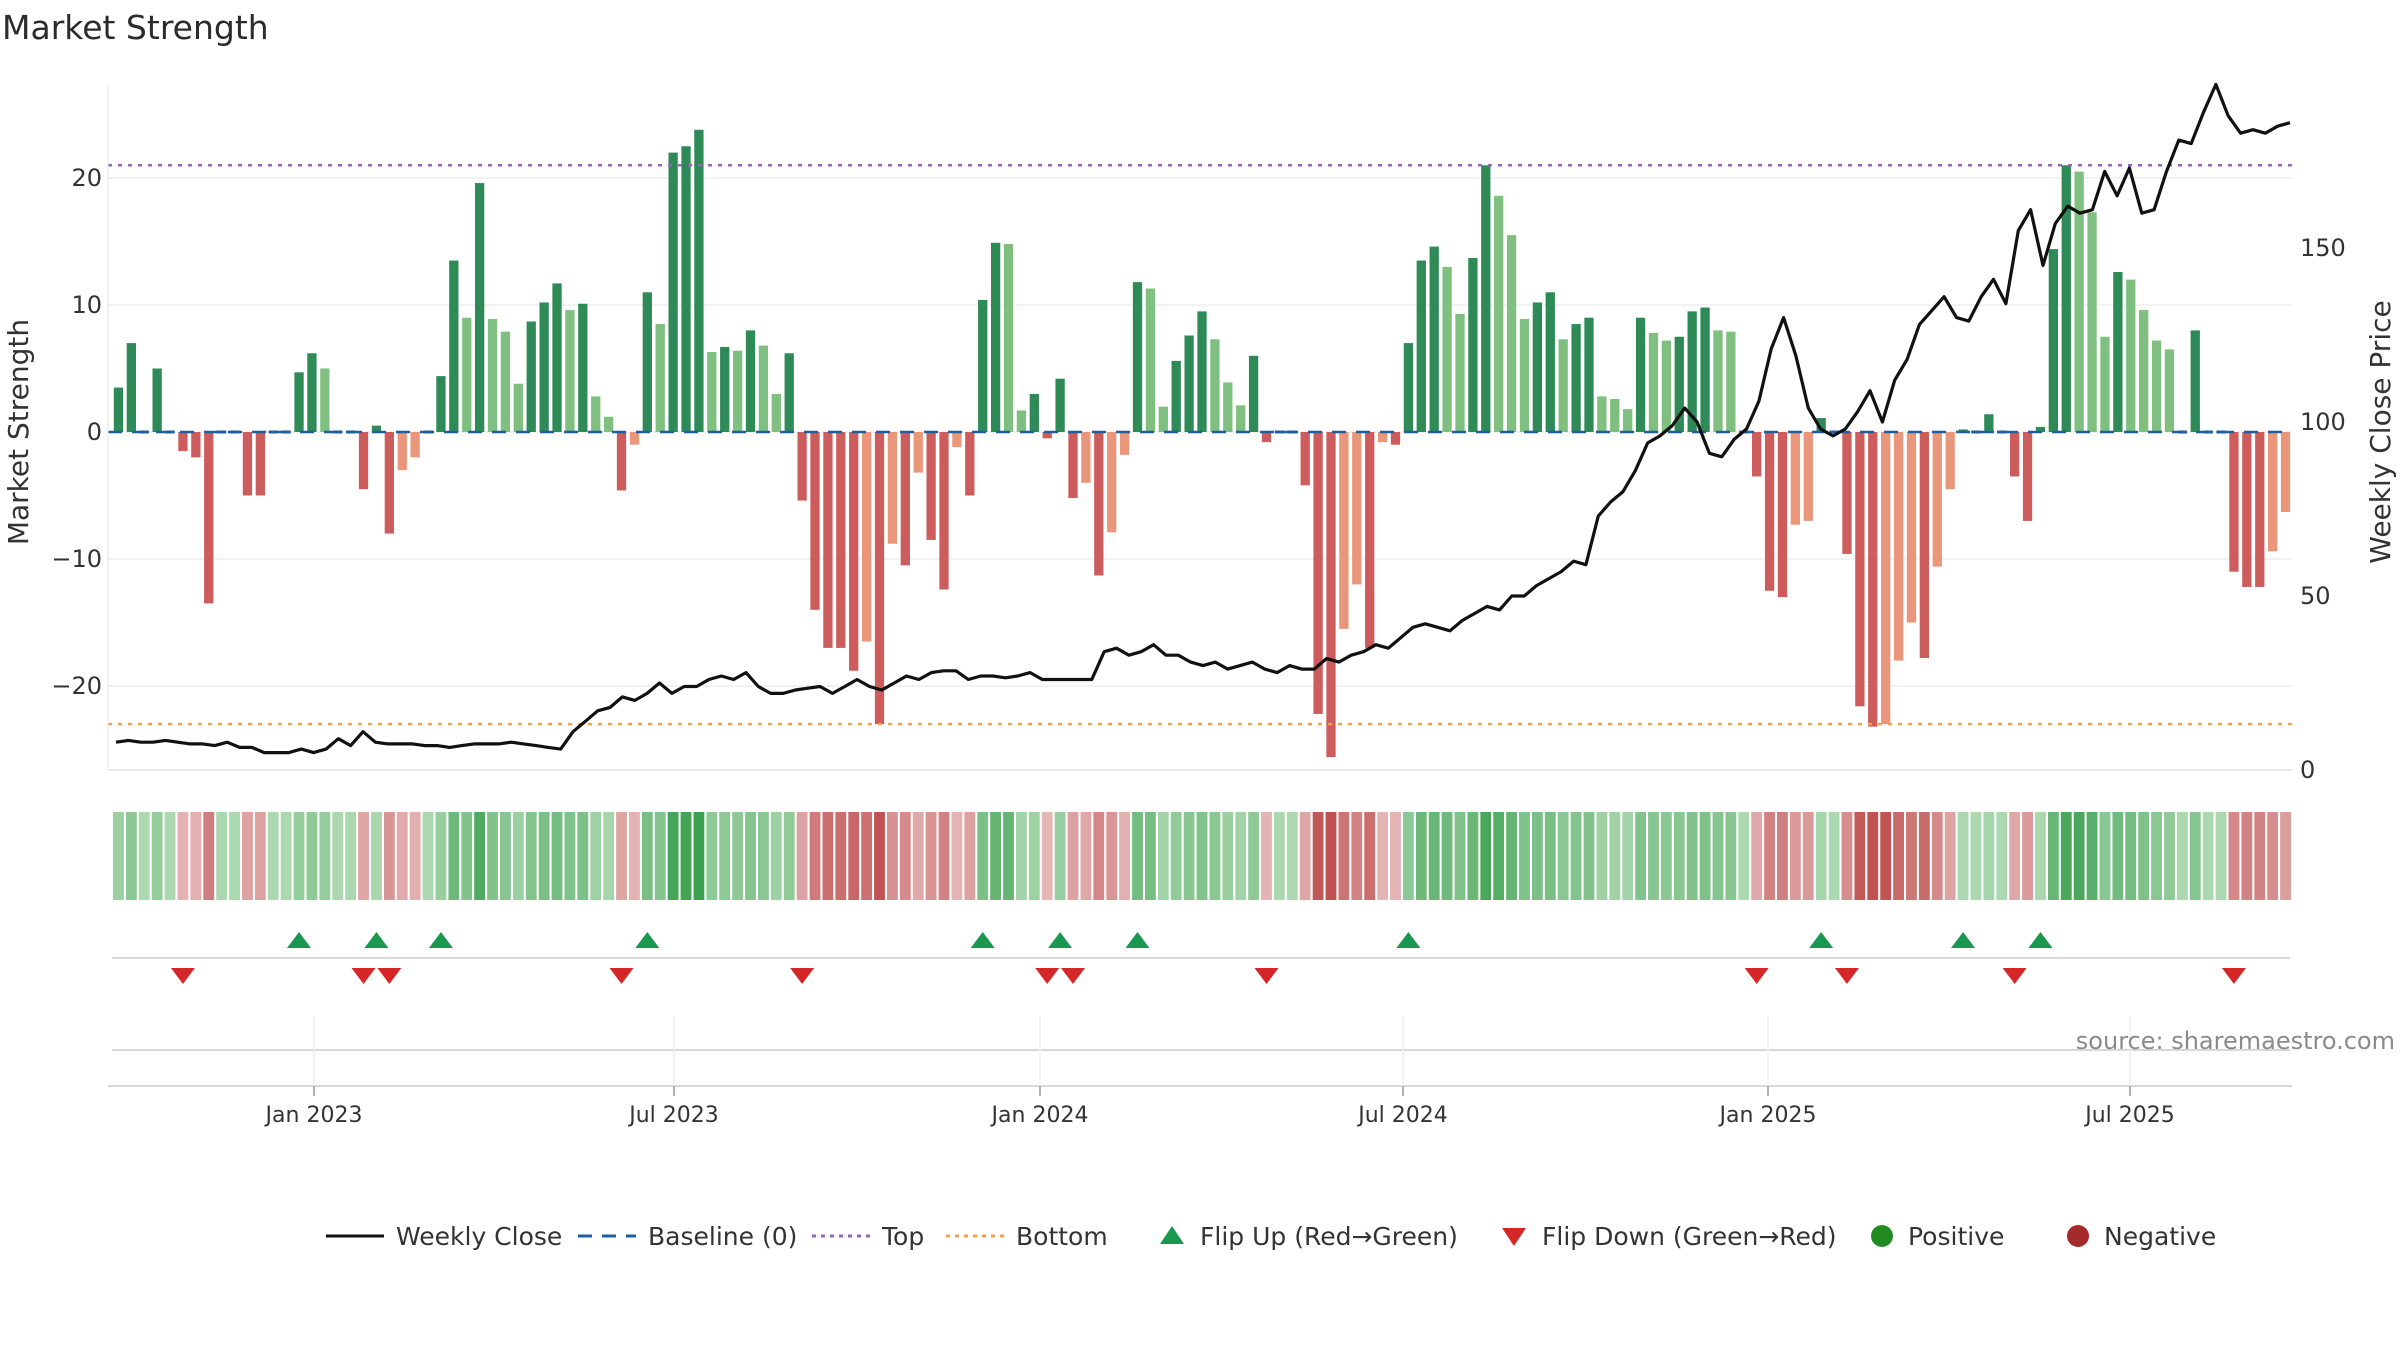  I want to click on legend-item: Flip Up (Red→Green), so click(1309, 1236).